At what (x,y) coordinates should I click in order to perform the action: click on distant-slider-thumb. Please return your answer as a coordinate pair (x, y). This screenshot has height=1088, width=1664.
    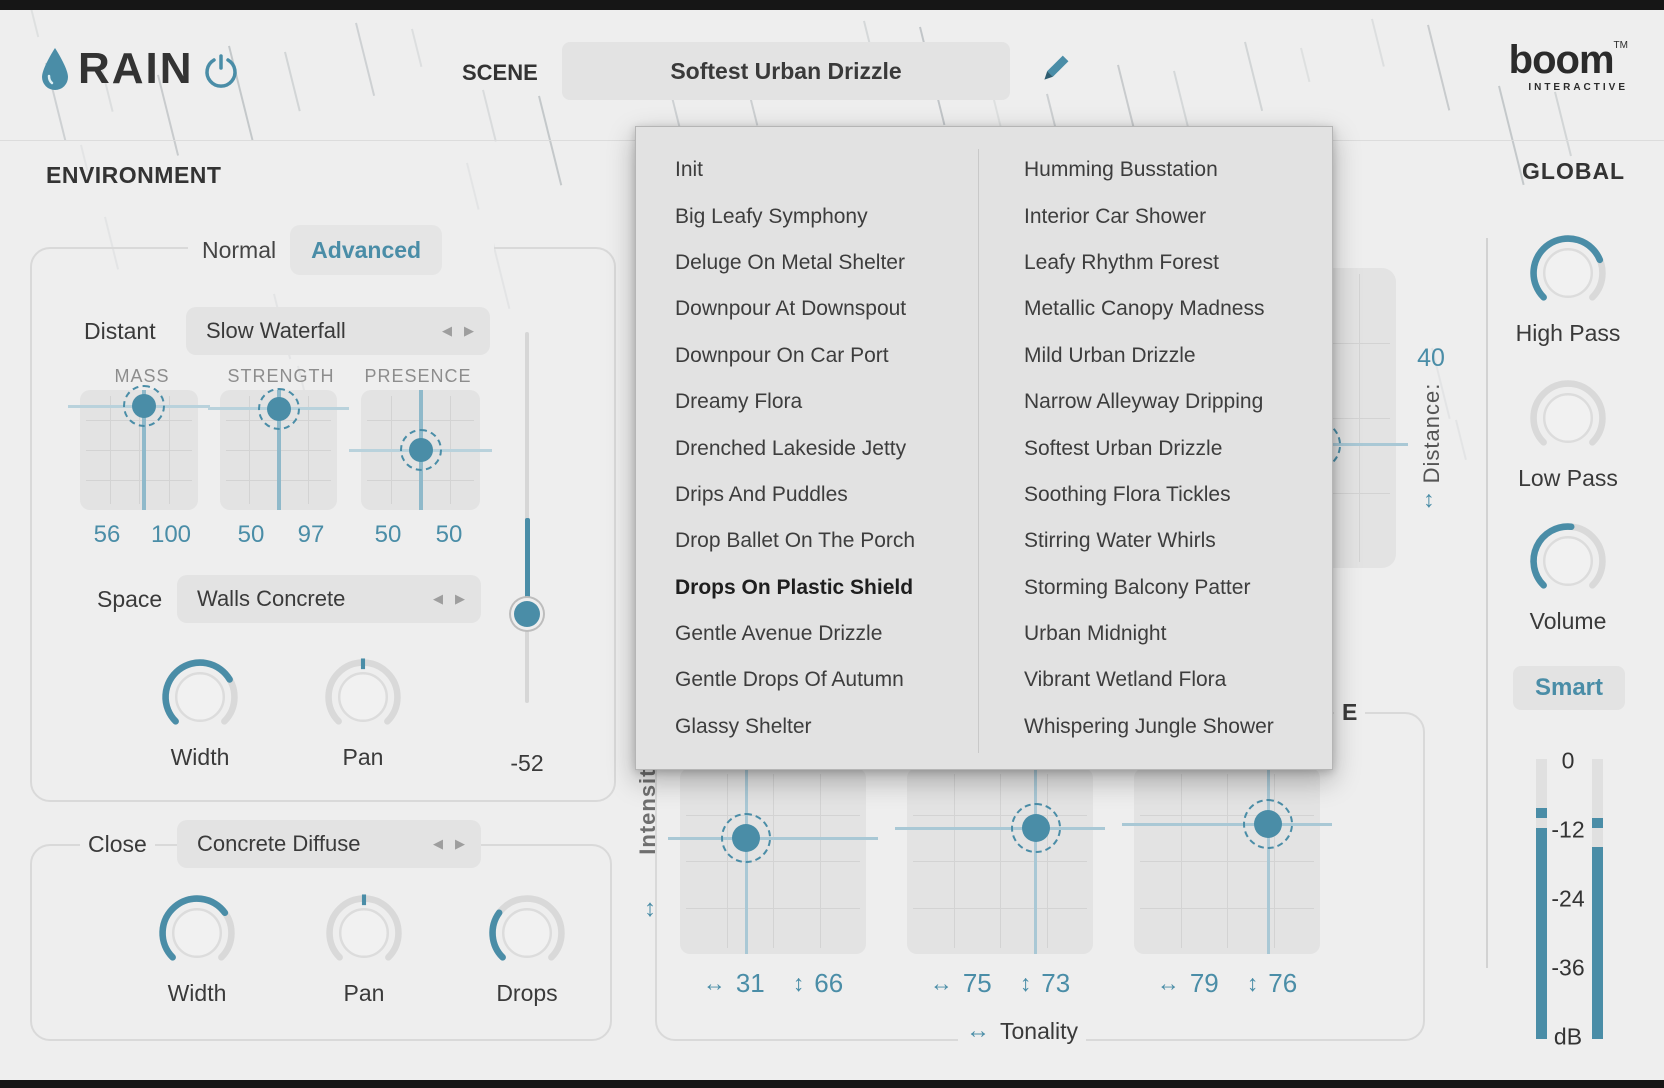
    Looking at the image, I should click on (527, 613).